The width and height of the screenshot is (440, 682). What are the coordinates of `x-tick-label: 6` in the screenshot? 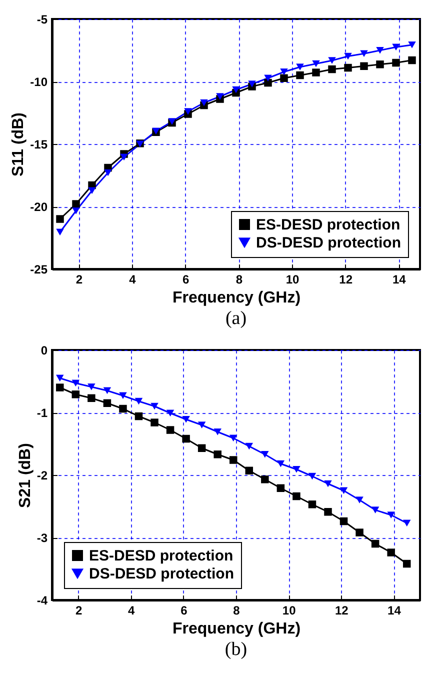 It's located at (186, 279).